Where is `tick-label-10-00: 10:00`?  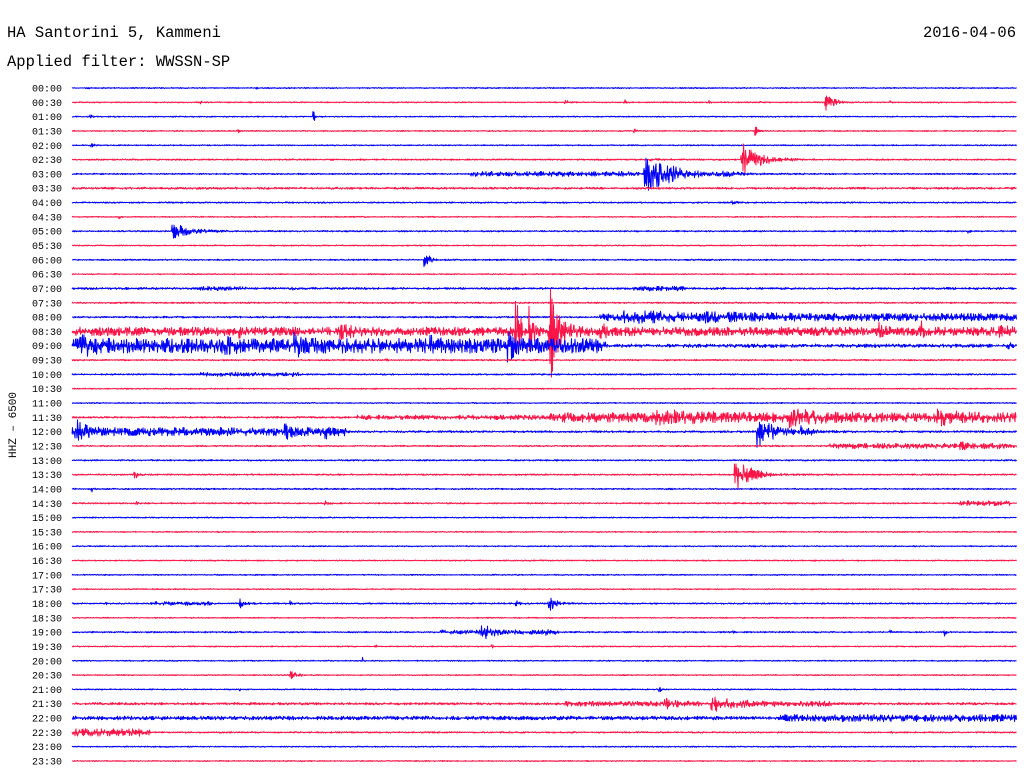
tick-label-10-00: 10:00 is located at coordinates (47, 376).